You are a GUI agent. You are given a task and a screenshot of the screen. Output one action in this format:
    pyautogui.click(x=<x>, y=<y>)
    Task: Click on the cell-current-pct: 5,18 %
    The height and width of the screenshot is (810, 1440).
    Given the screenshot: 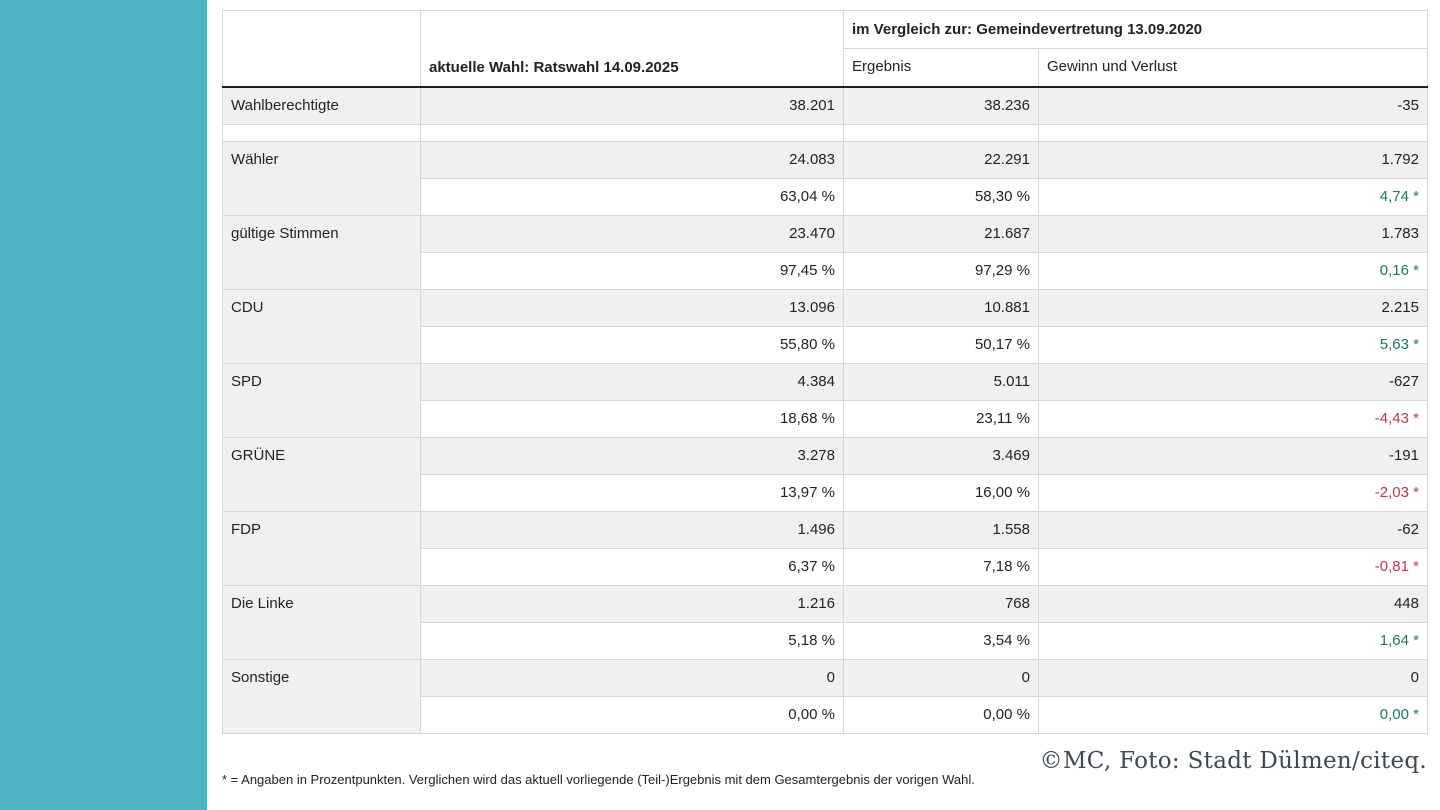 What is the action you would take?
    pyautogui.click(x=632, y=640)
    